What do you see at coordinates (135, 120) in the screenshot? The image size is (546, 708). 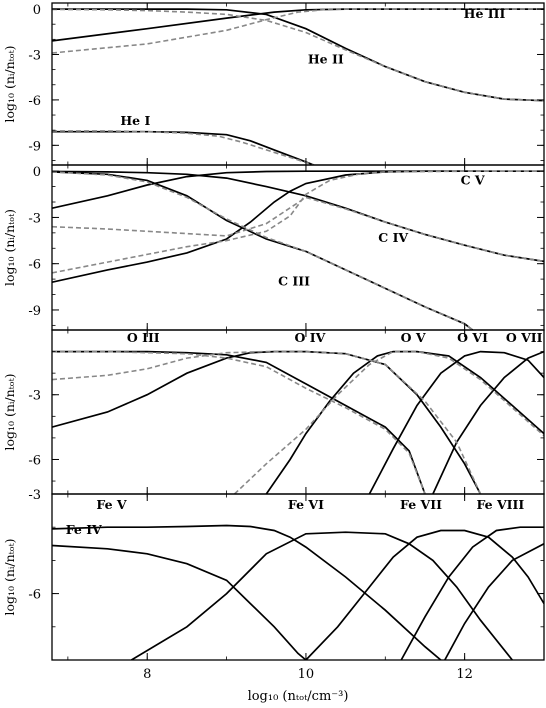 I see `ion-label-helium: He I` at bounding box center [135, 120].